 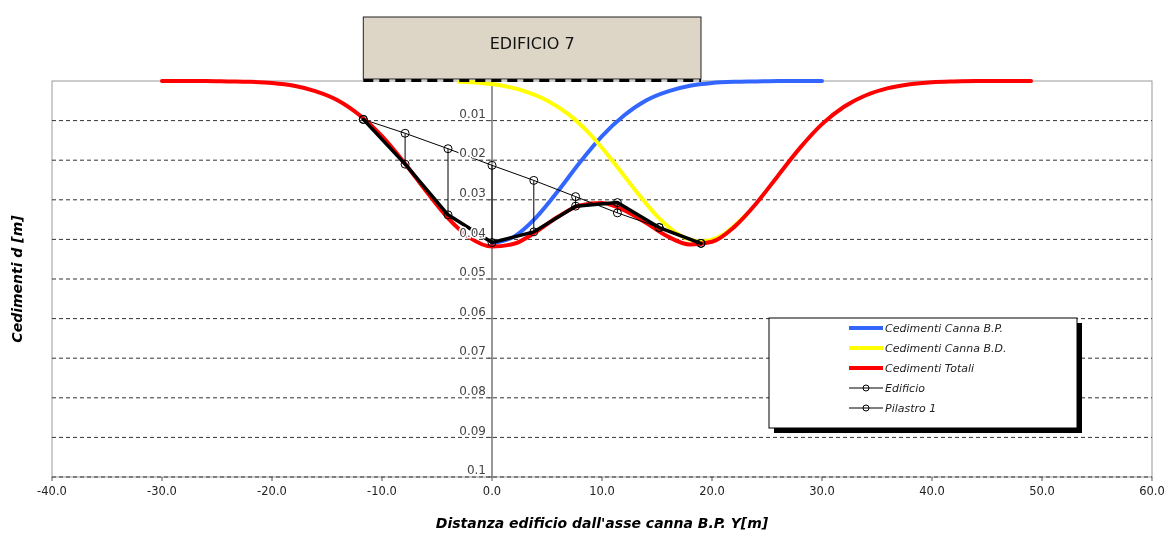 I want to click on x-tick-label: 20.0, so click(x=712, y=491).